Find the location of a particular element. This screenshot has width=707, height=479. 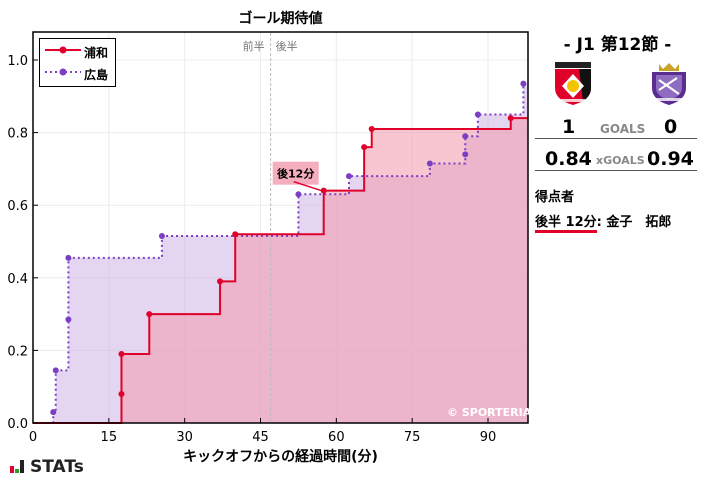

solid-line-marker-icon is located at coordinates (63, 50).